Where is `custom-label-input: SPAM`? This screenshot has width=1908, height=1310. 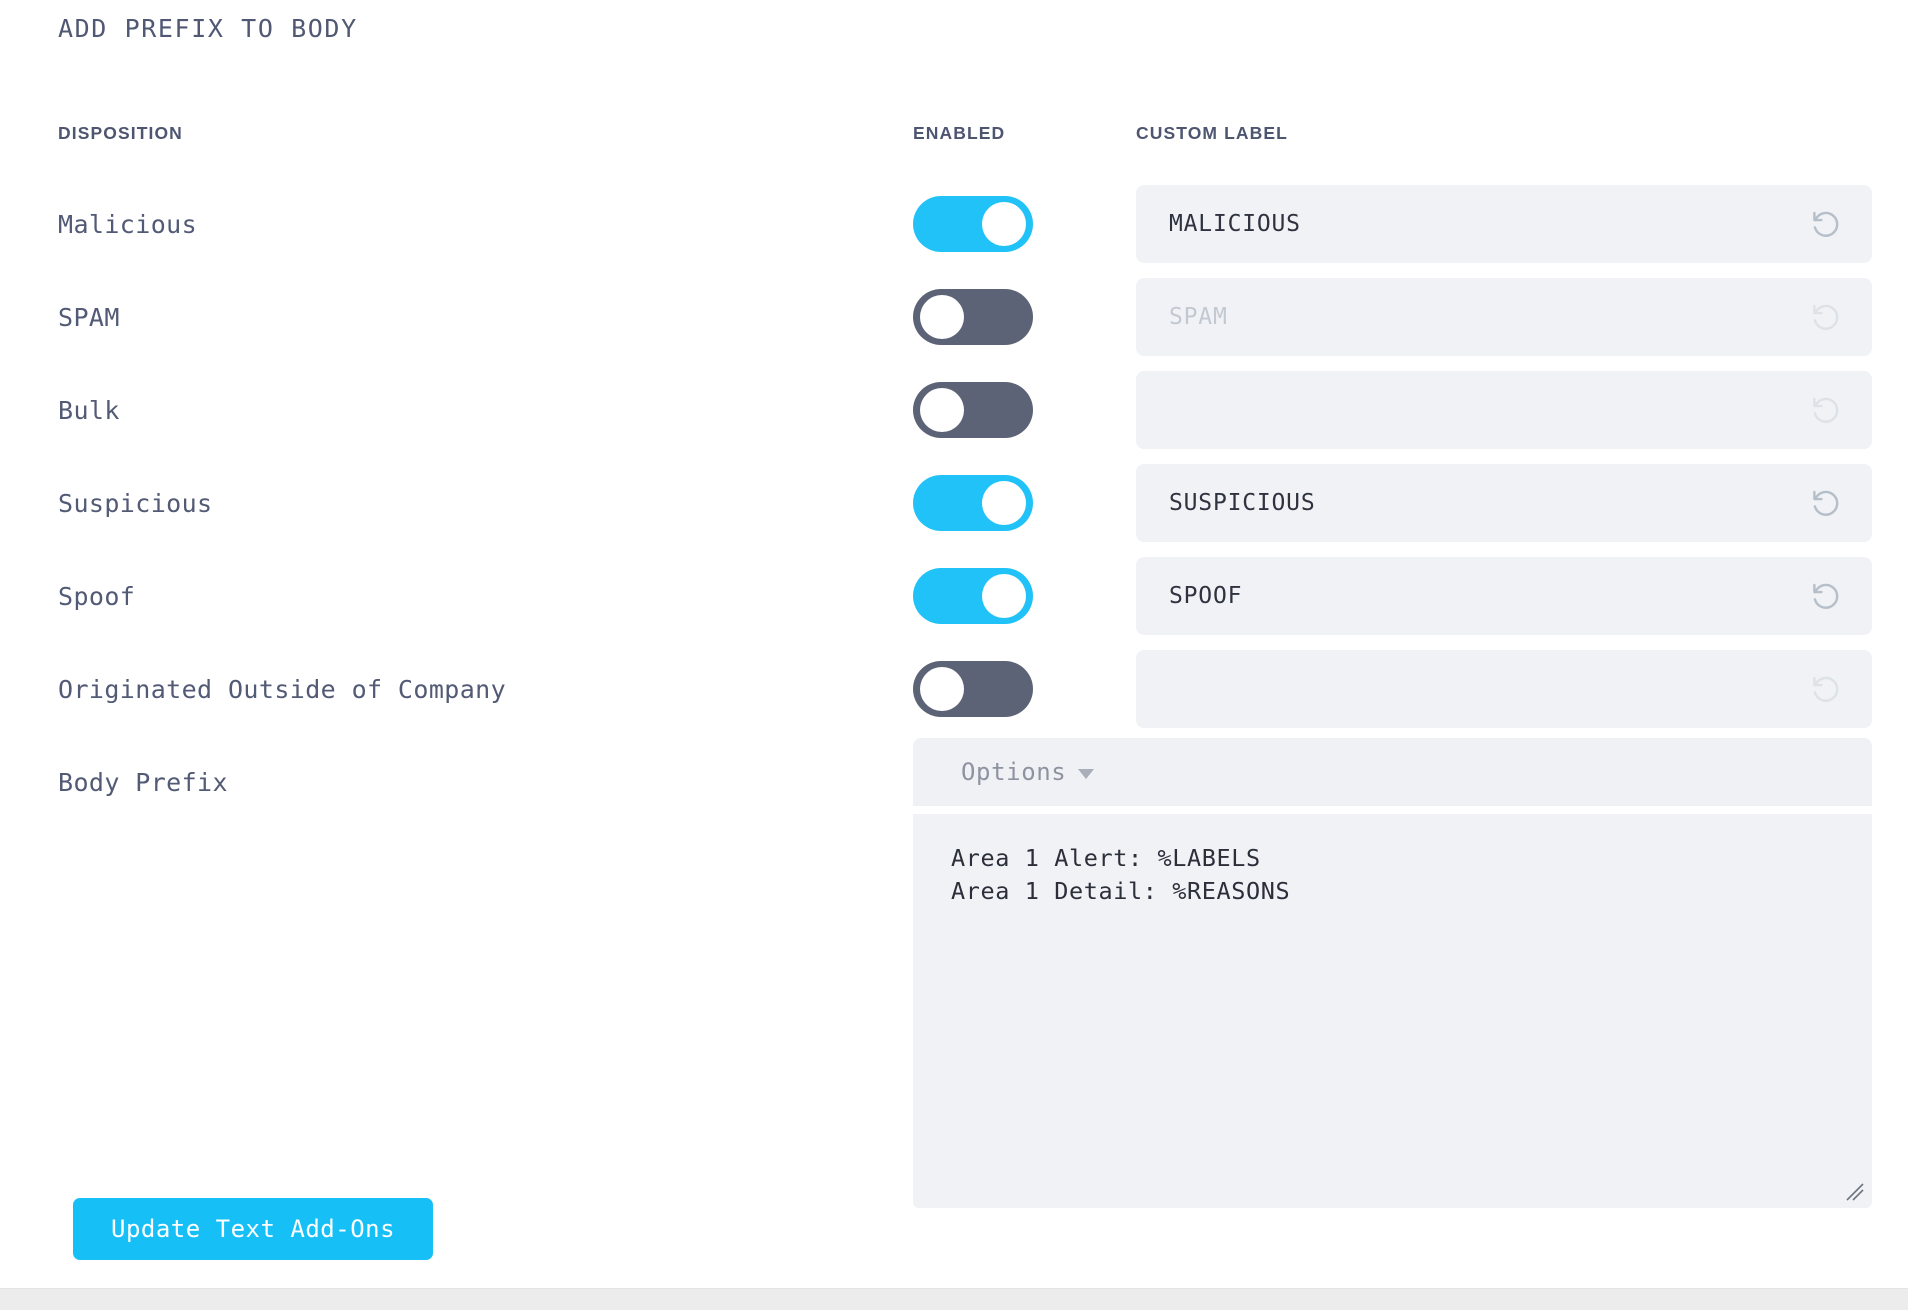 custom-label-input: SPAM is located at coordinates (1504, 317).